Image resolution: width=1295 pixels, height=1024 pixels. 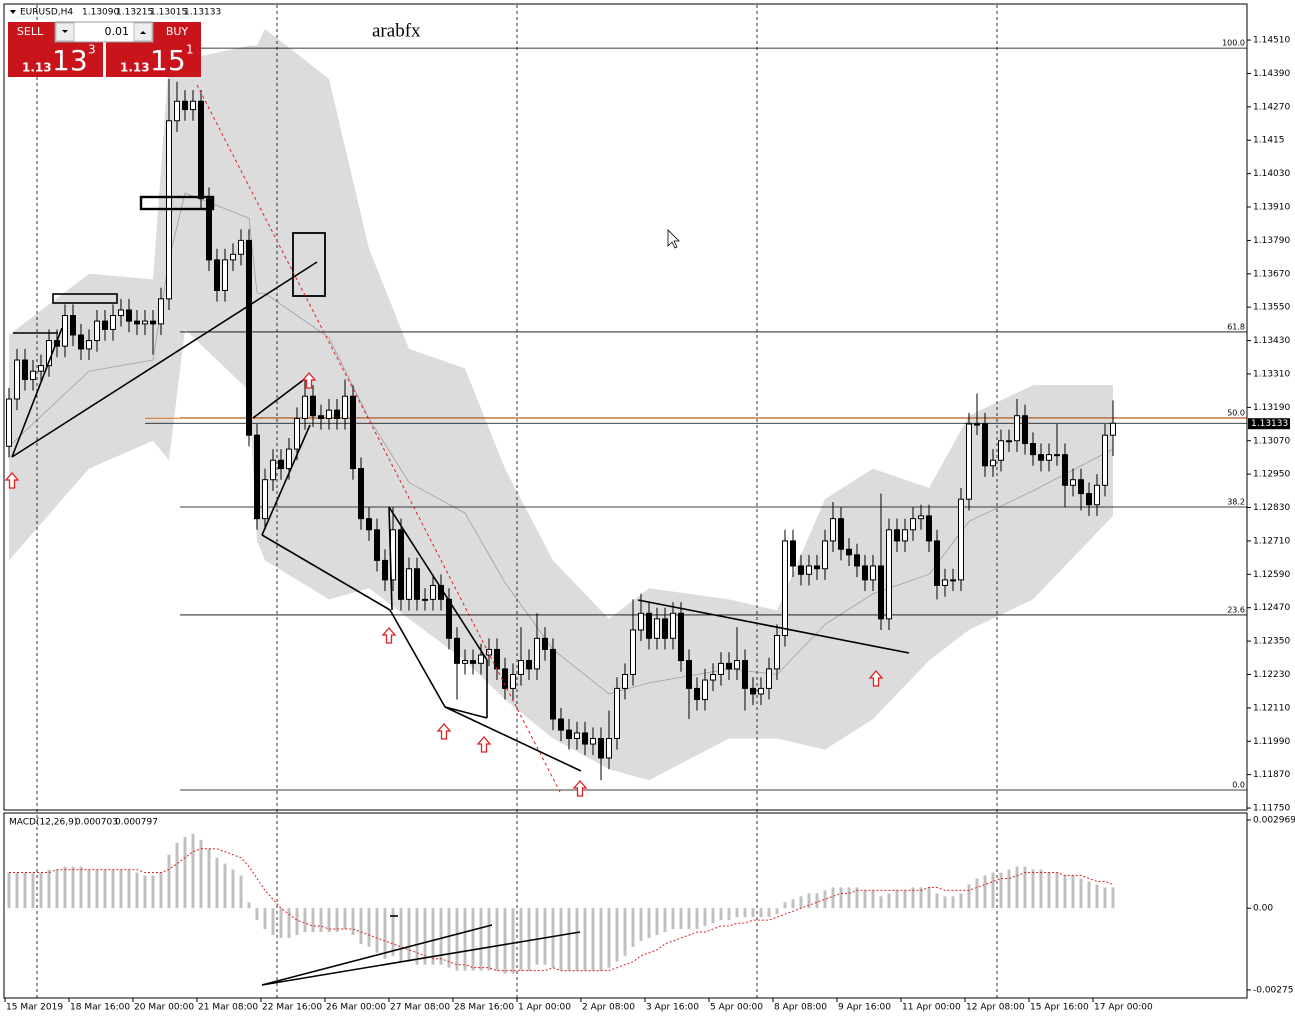 I want to click on buy-price-pips: 15, so click(x=168, y=60).